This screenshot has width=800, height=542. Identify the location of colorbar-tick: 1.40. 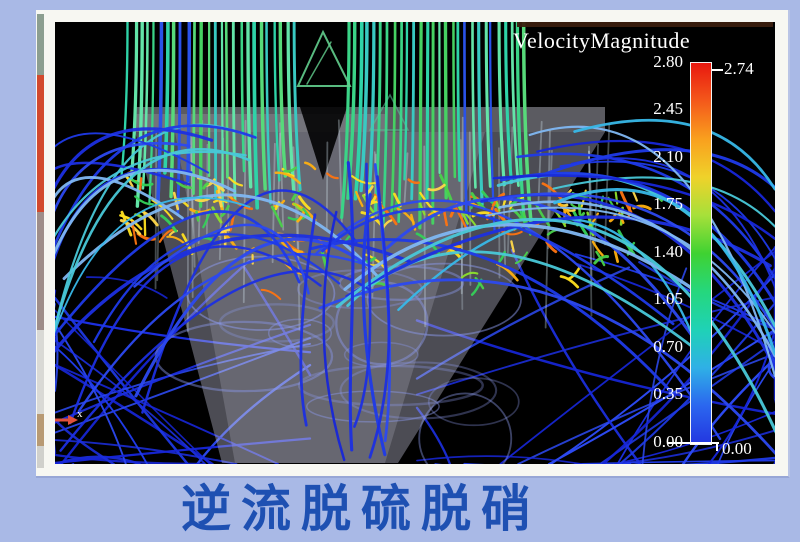
(668, 251).